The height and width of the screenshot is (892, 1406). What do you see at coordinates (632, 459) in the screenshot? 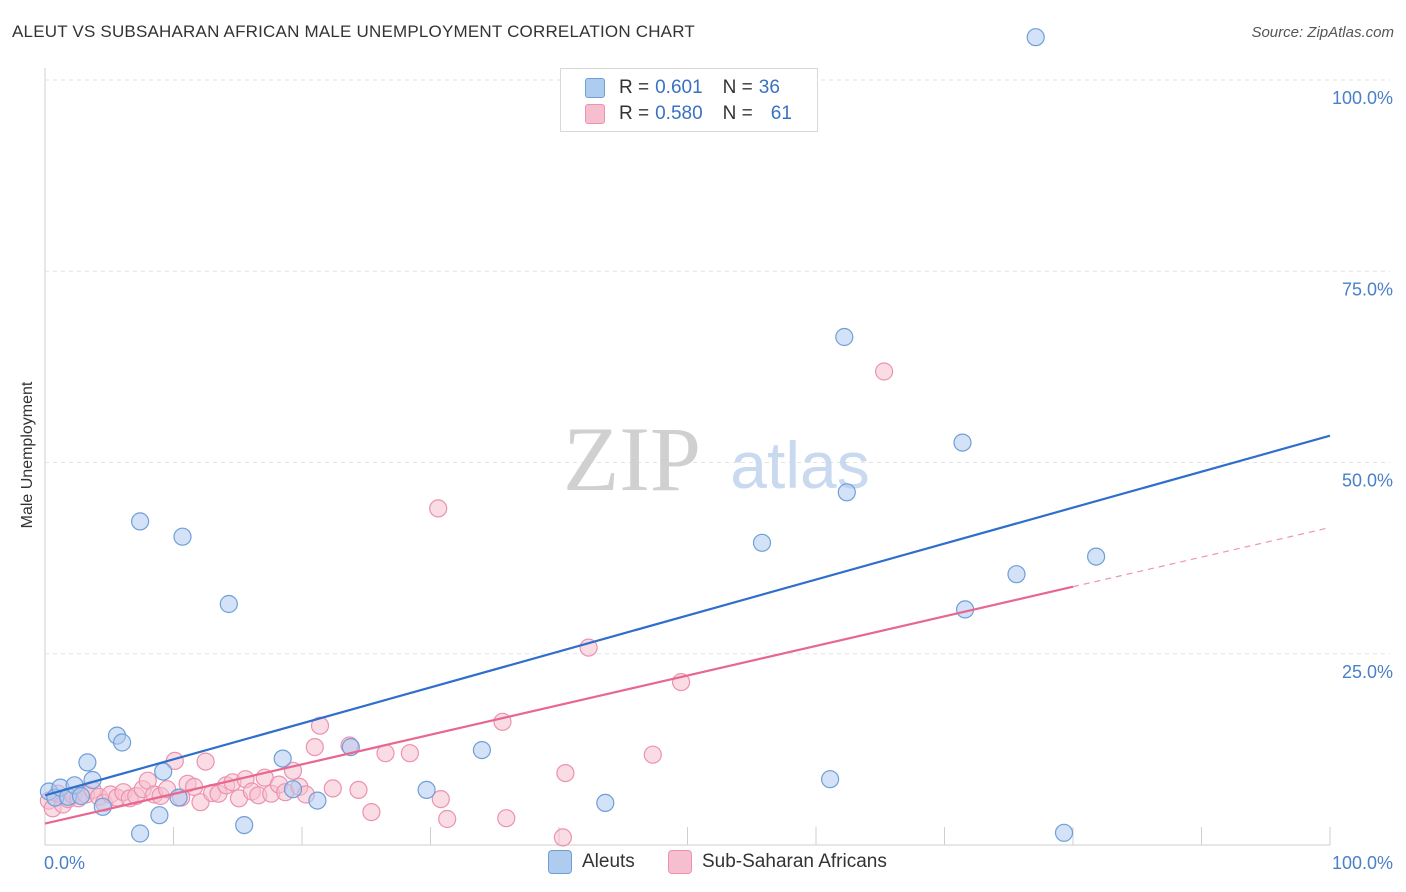
I see `watermark-zip: ZIP` at bounding box center [632, 459].